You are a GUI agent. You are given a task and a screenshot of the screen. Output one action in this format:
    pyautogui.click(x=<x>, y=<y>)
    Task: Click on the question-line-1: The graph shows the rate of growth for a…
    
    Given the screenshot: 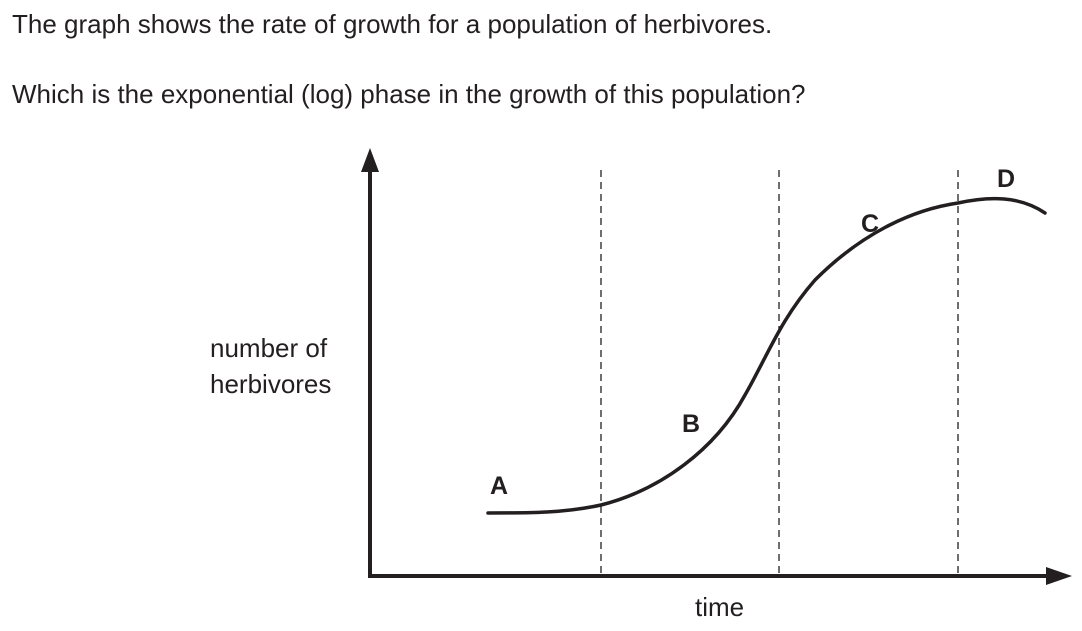 What is the action you would take?
    pyautogui.click(x=392, y=24)
    